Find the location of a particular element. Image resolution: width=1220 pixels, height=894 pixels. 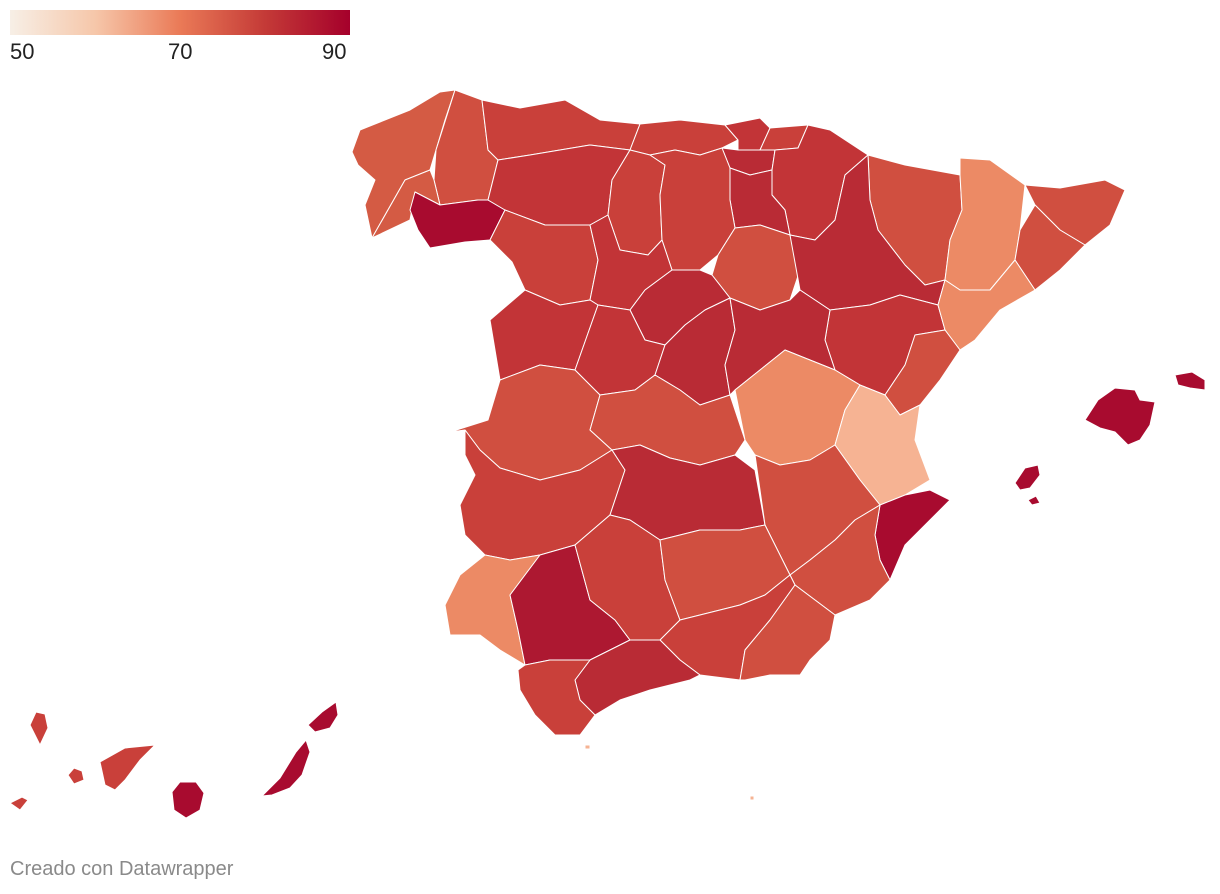

island-la-gomera is located at coordinates (76, 776).